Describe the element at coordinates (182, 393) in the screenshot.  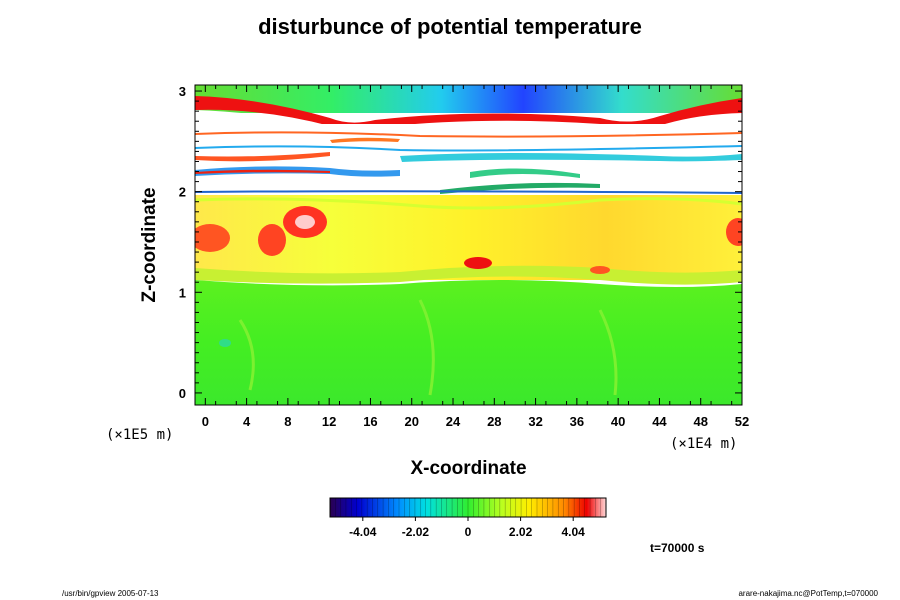
I see `y-tick-label: 0` at that location.